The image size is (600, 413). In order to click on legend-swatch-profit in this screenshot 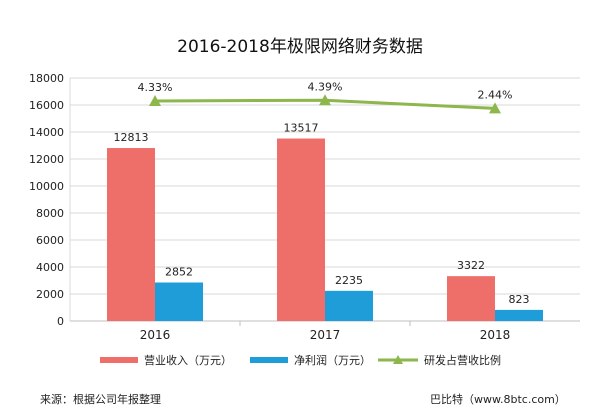, I will do `click(269, 360)`.